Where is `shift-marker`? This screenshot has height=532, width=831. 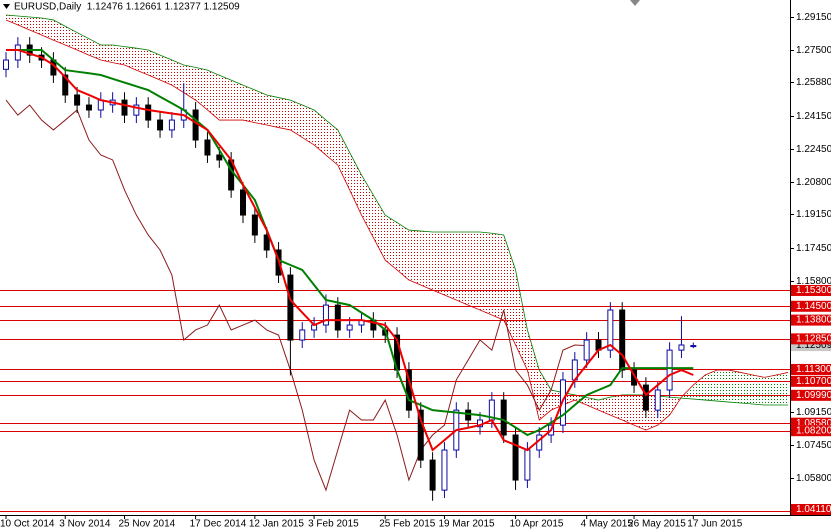
shift-marker is located at coordinates (635, 3).